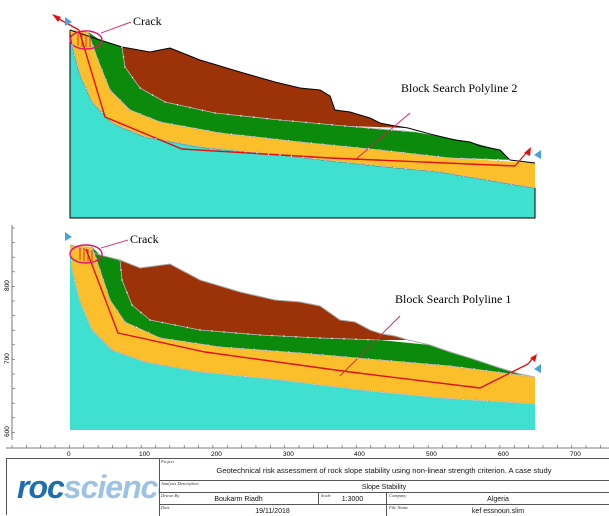 This screenshot has height=516, width=609. What do you see at coordinates (116, 27) in the screenshot?
I see `top-crack-leader` at bounding box center [116, 27].